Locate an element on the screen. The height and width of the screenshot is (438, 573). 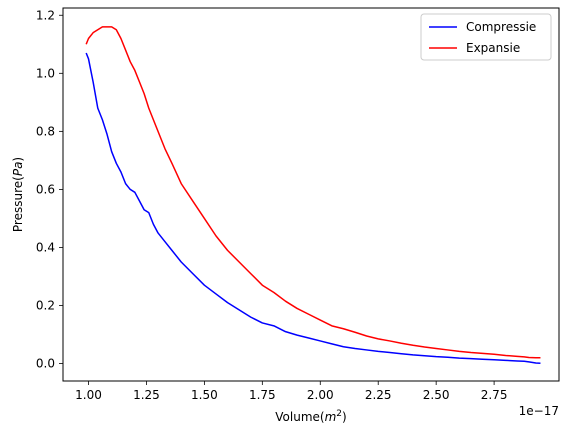
legend-label-expansie: Expansie is located at coordinates (493, 48).